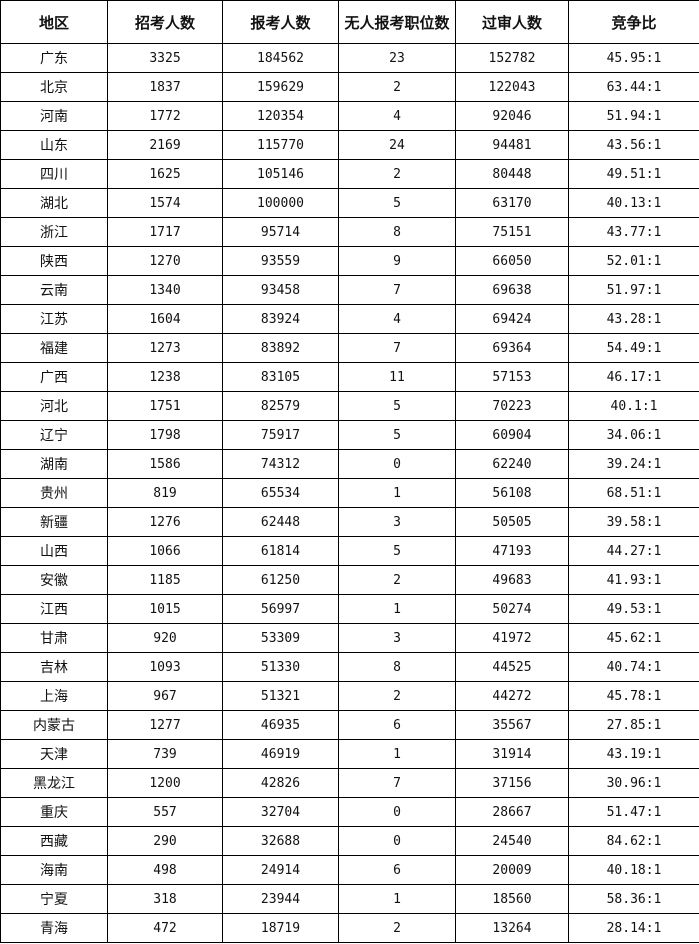  Describe the element at coordinates (512, 406) in the screenshot. I see `approved-count-cell: 70223` at that location.